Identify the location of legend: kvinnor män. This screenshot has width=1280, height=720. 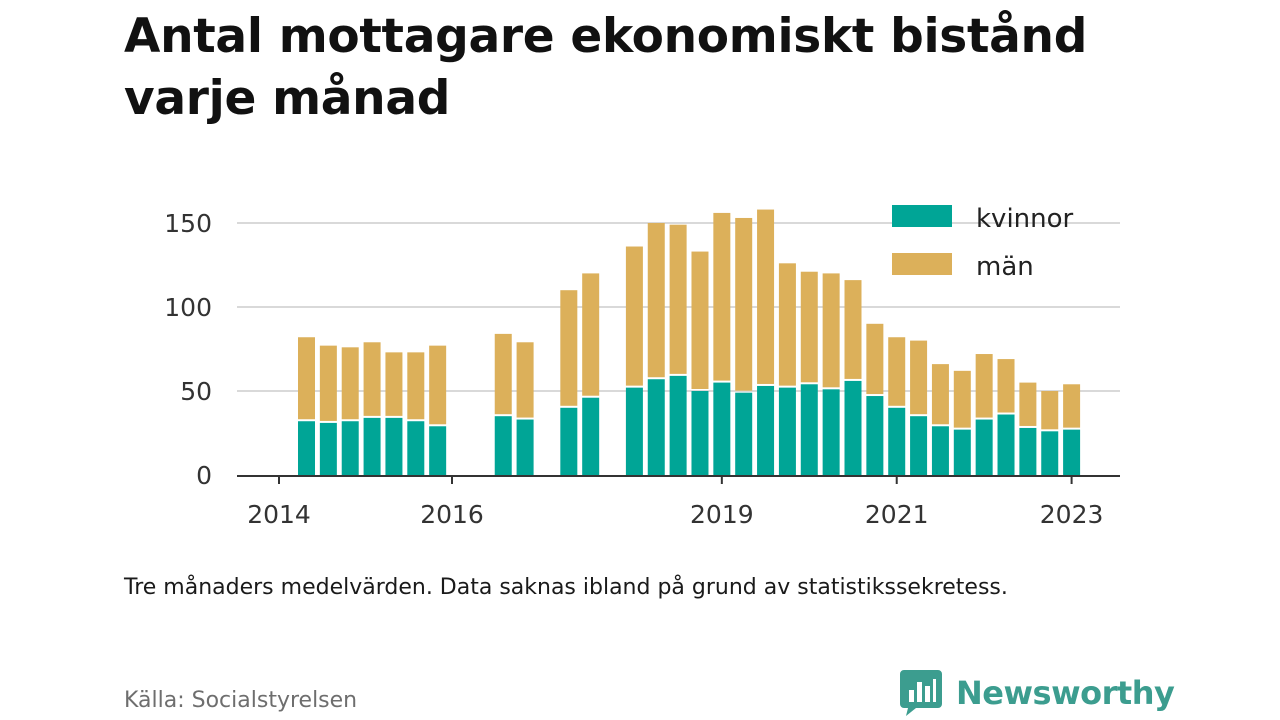
(983, 243).